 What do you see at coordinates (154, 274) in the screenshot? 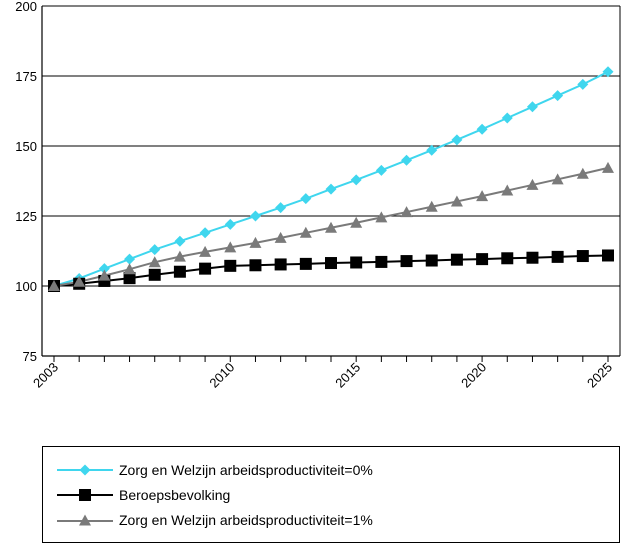
I see `data-point-s1-2007` at bounding box center [154, 274].